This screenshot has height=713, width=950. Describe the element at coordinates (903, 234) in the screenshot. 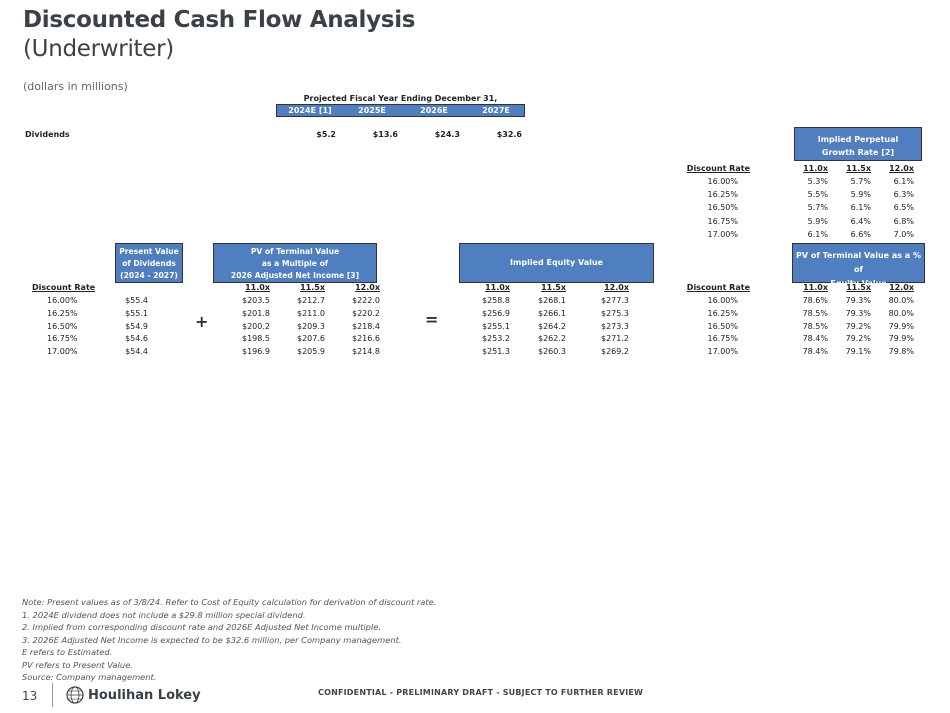

I see `growth-rate-cell: 7.0%` at that location.